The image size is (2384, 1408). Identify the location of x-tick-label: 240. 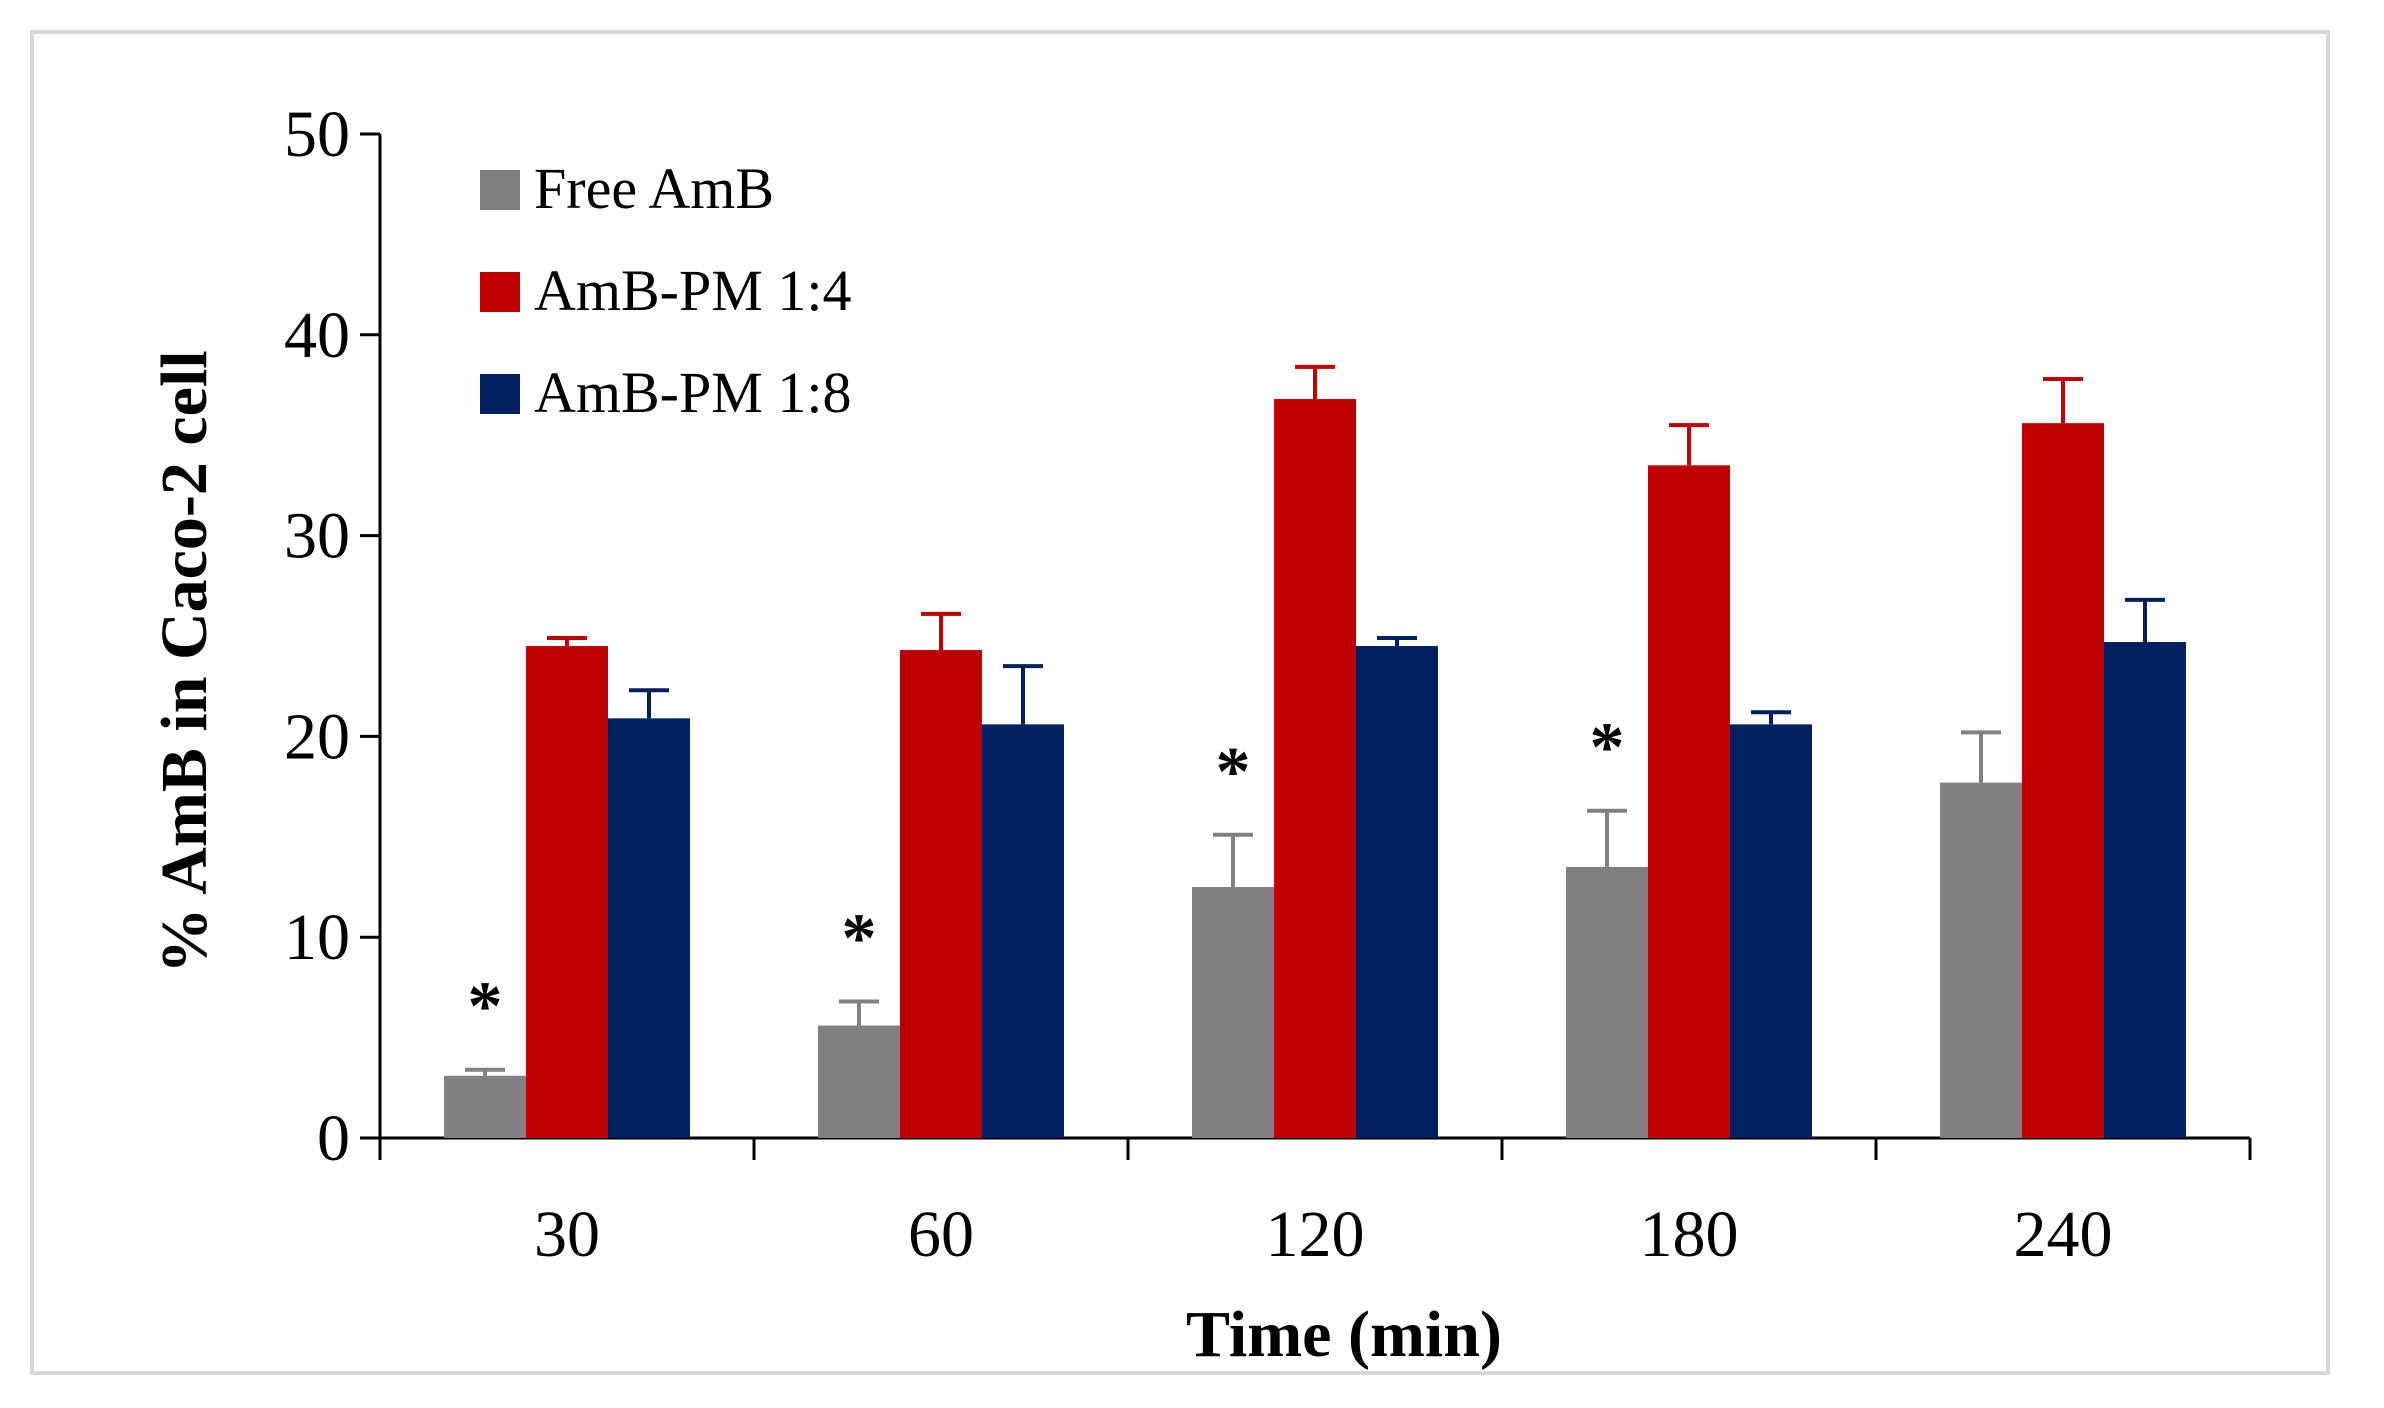
(2063, 1234).